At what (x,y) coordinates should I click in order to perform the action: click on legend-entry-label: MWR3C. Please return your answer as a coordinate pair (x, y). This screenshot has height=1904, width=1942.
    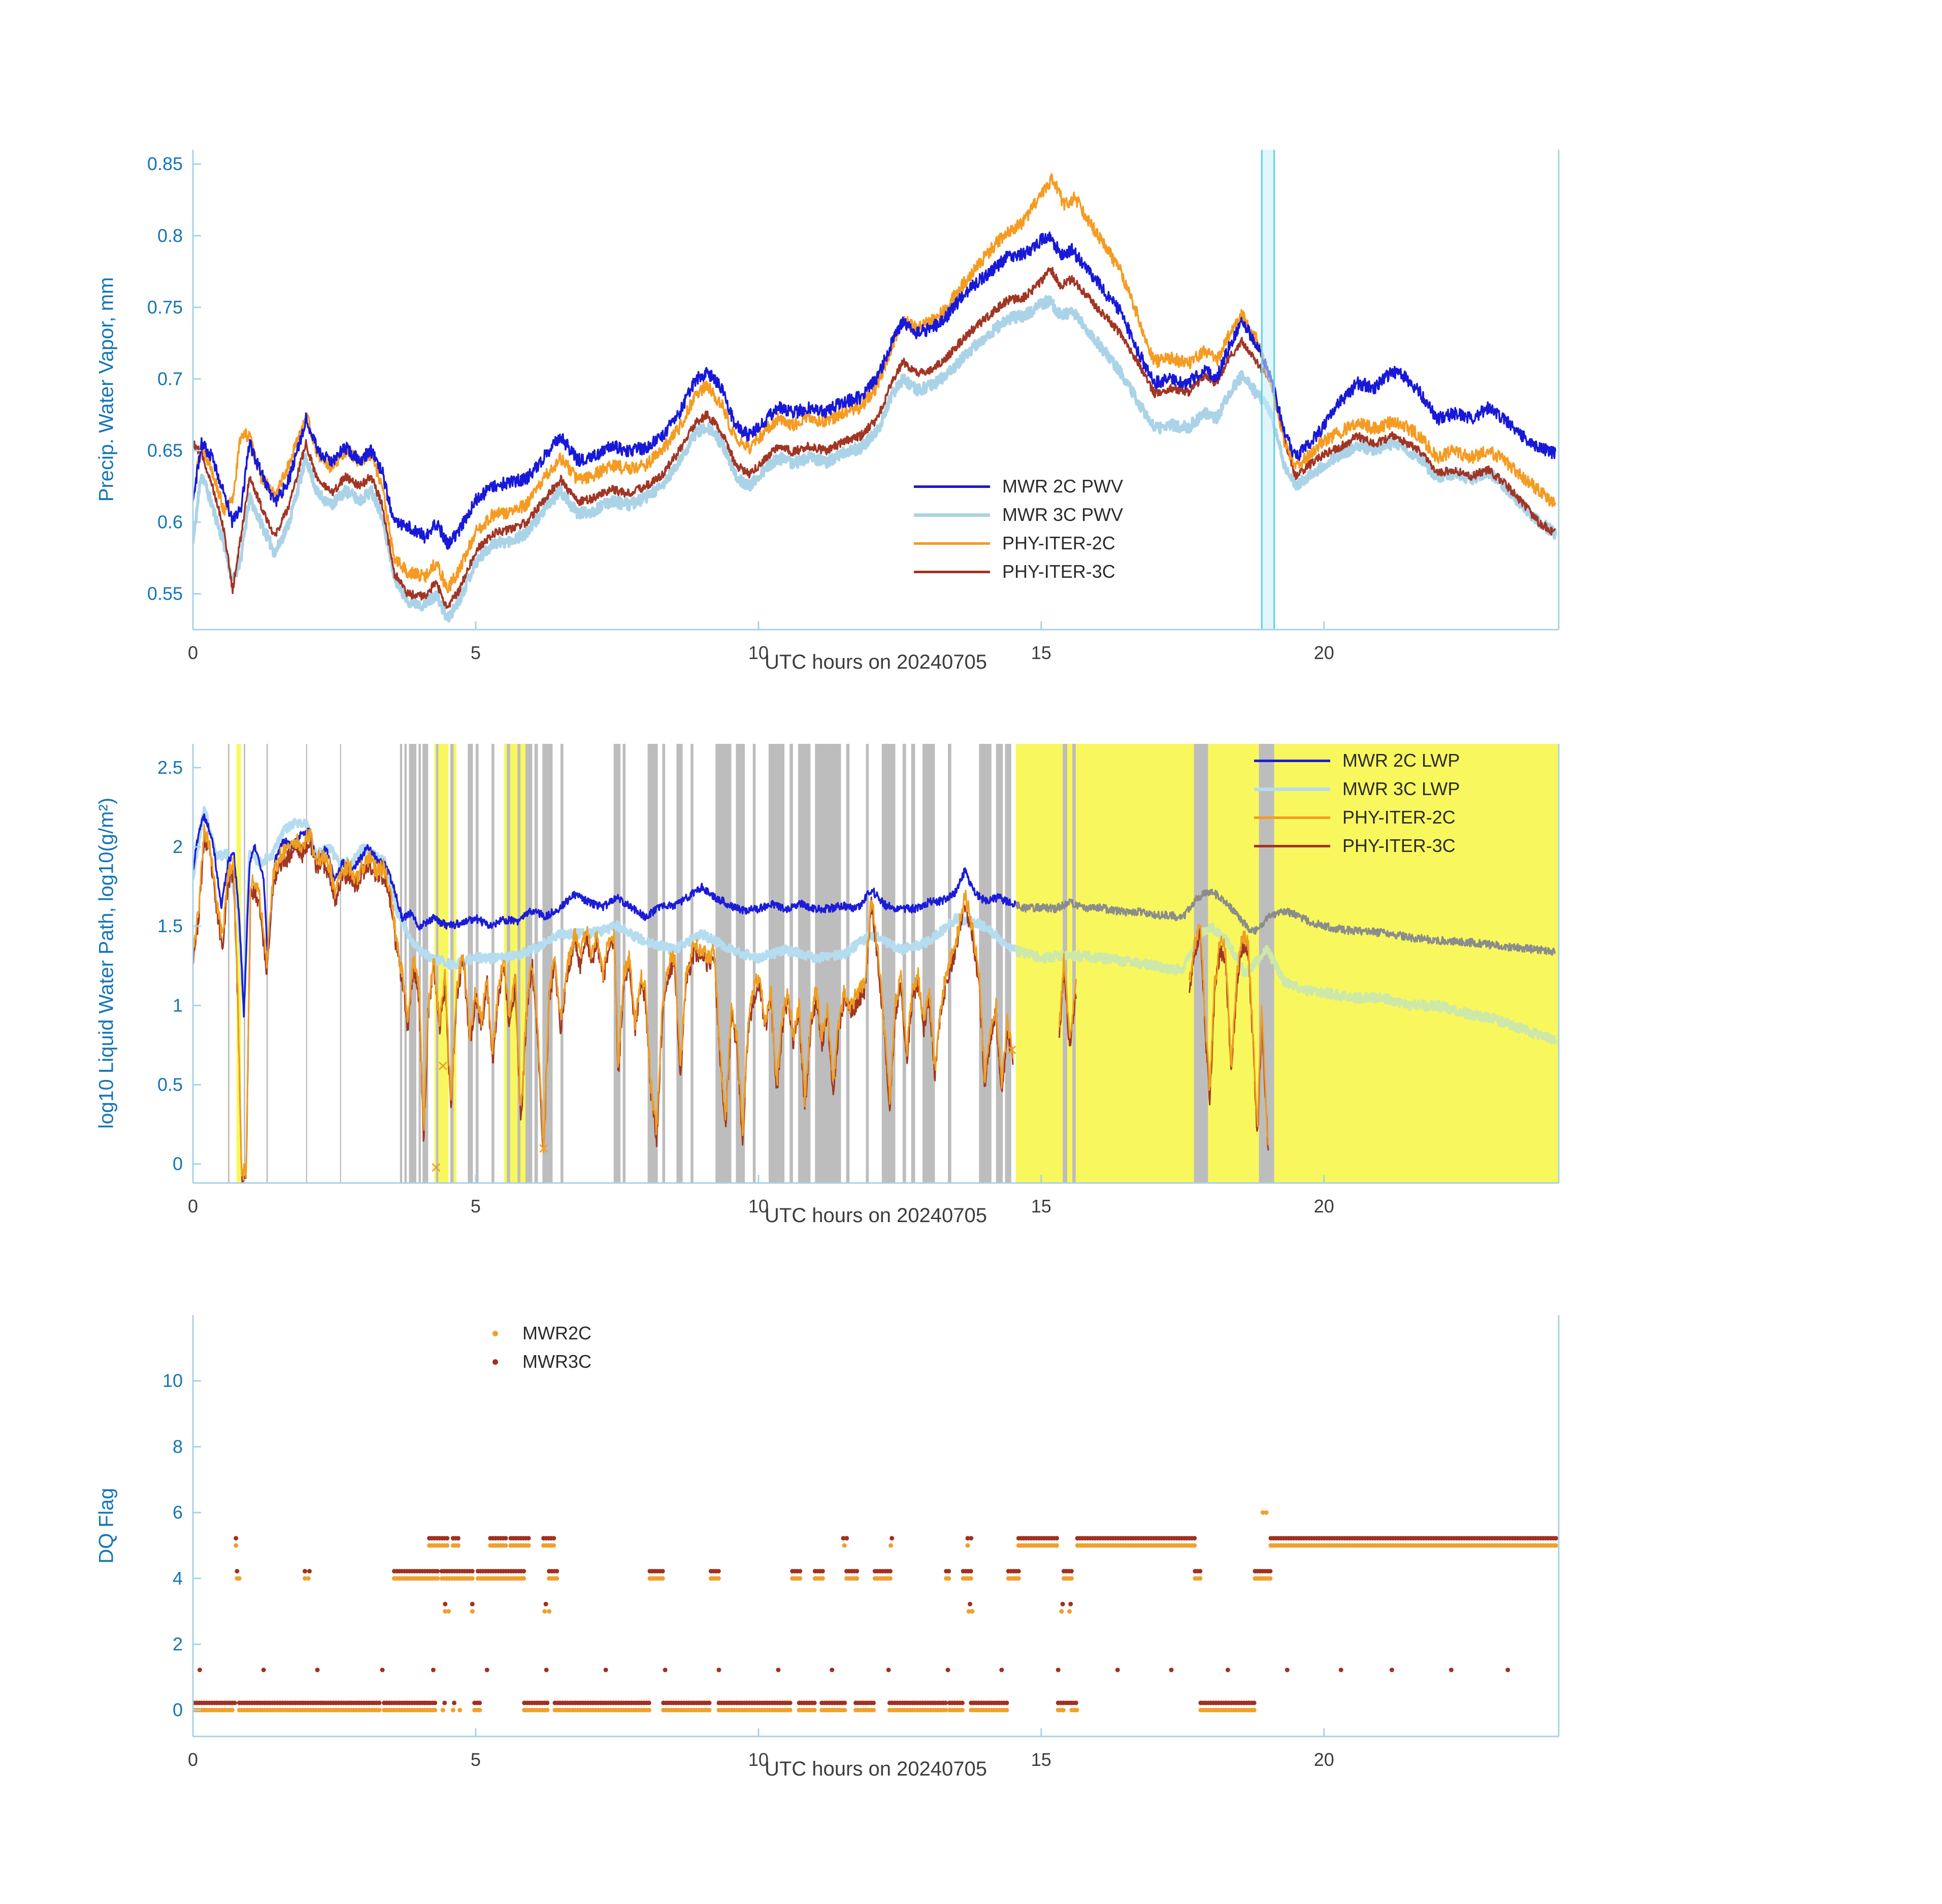
    Looking at the image, I should click on (556, 1362).